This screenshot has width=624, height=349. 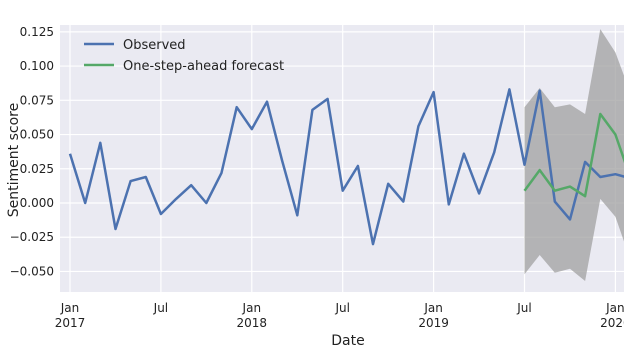 I want to click on confidence-band-layer, so click(x=574, y=155).